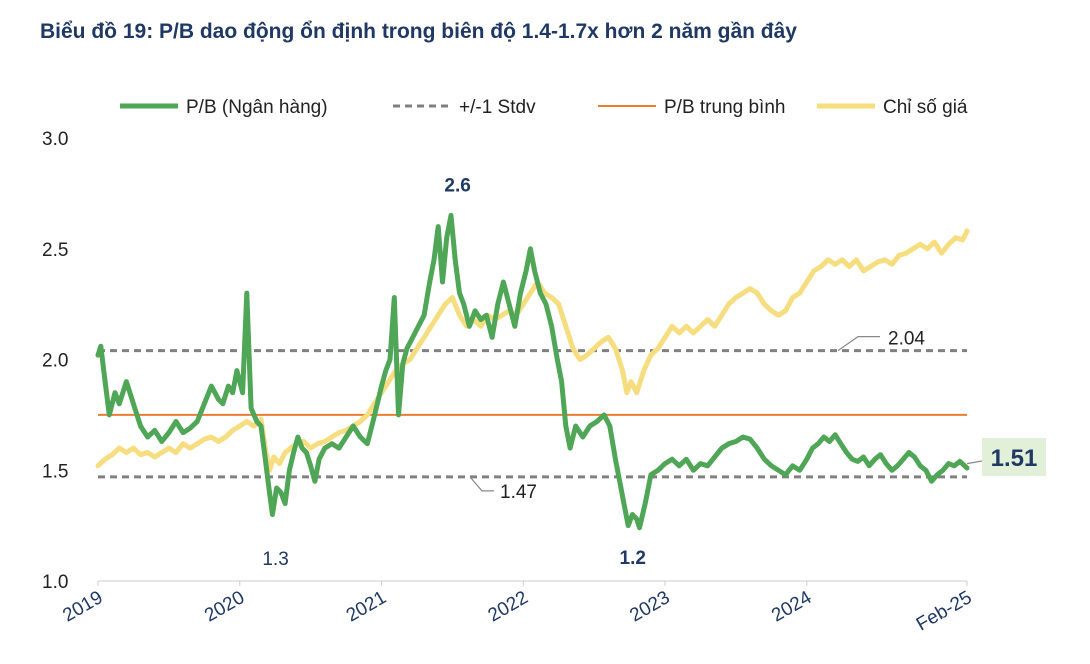 The width and height of the screenshot is (1090, 664). I want to click on legend-item-3: Chỉ số giá, so click(892, 107).